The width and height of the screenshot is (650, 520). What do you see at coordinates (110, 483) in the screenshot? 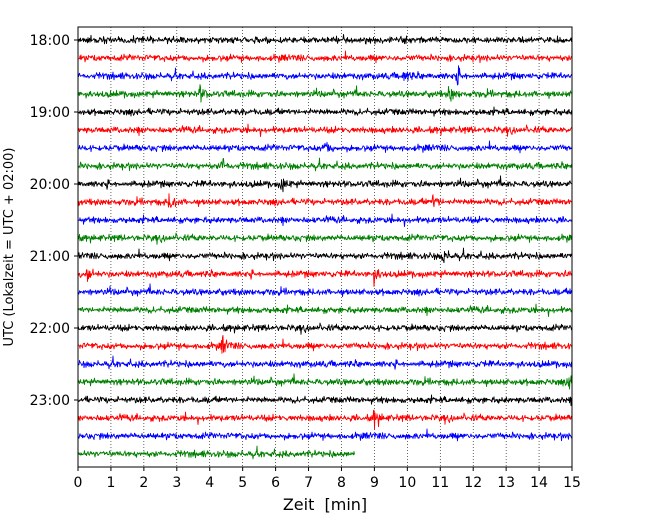
I see `x-tick-label: 1` at bounding box center [110, 483].